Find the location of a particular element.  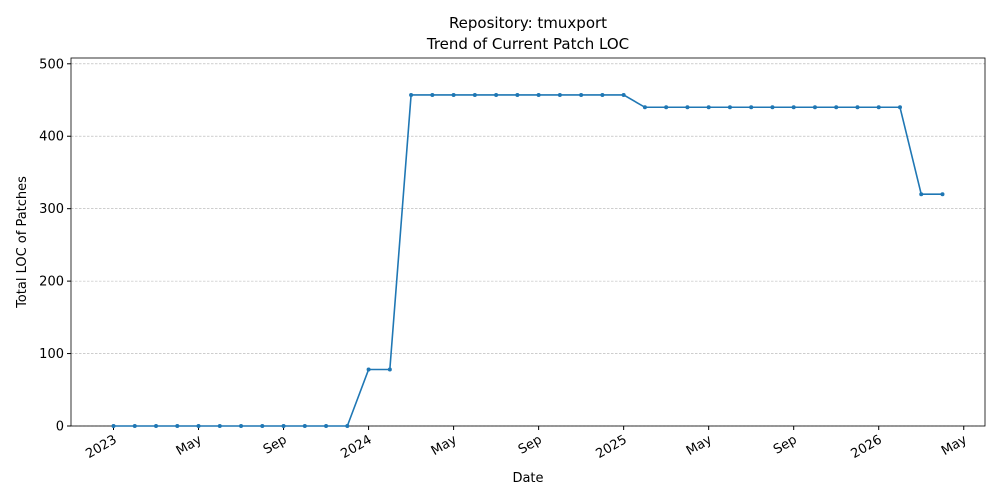

y-tick-label: 100 is located at coordinates (51, 354).